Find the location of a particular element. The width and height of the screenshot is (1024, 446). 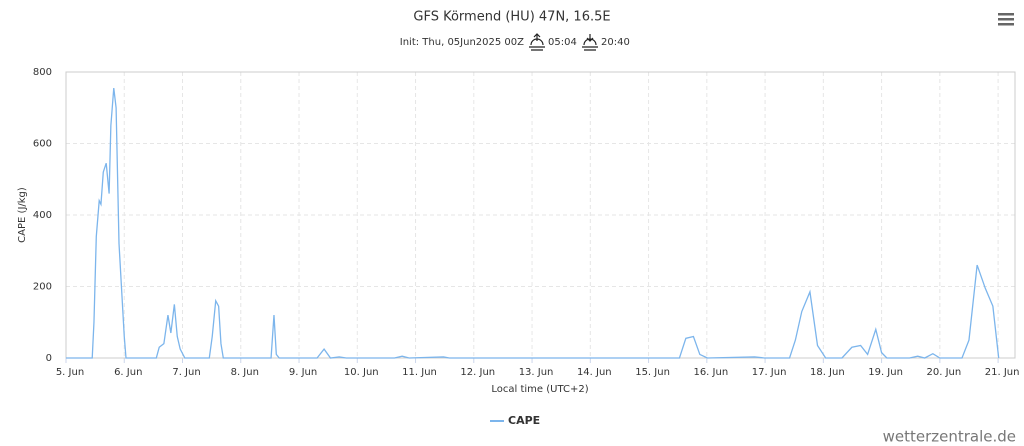

x-tick-label: 5. Jun is located at coordinates (70, 372).